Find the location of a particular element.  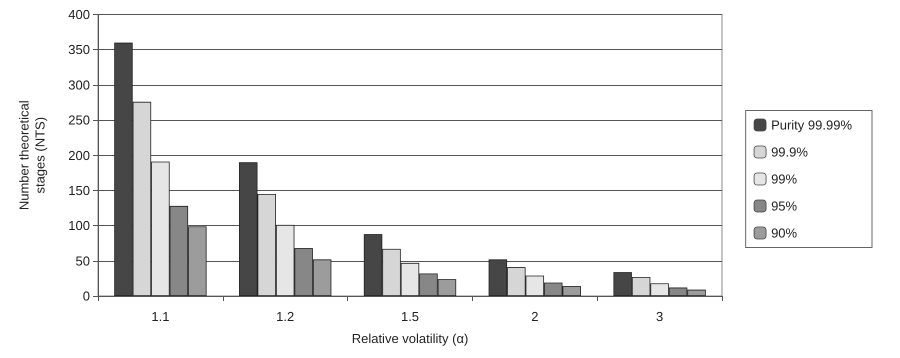

y-tick-label: 400 is located at coordinates (79, 14).